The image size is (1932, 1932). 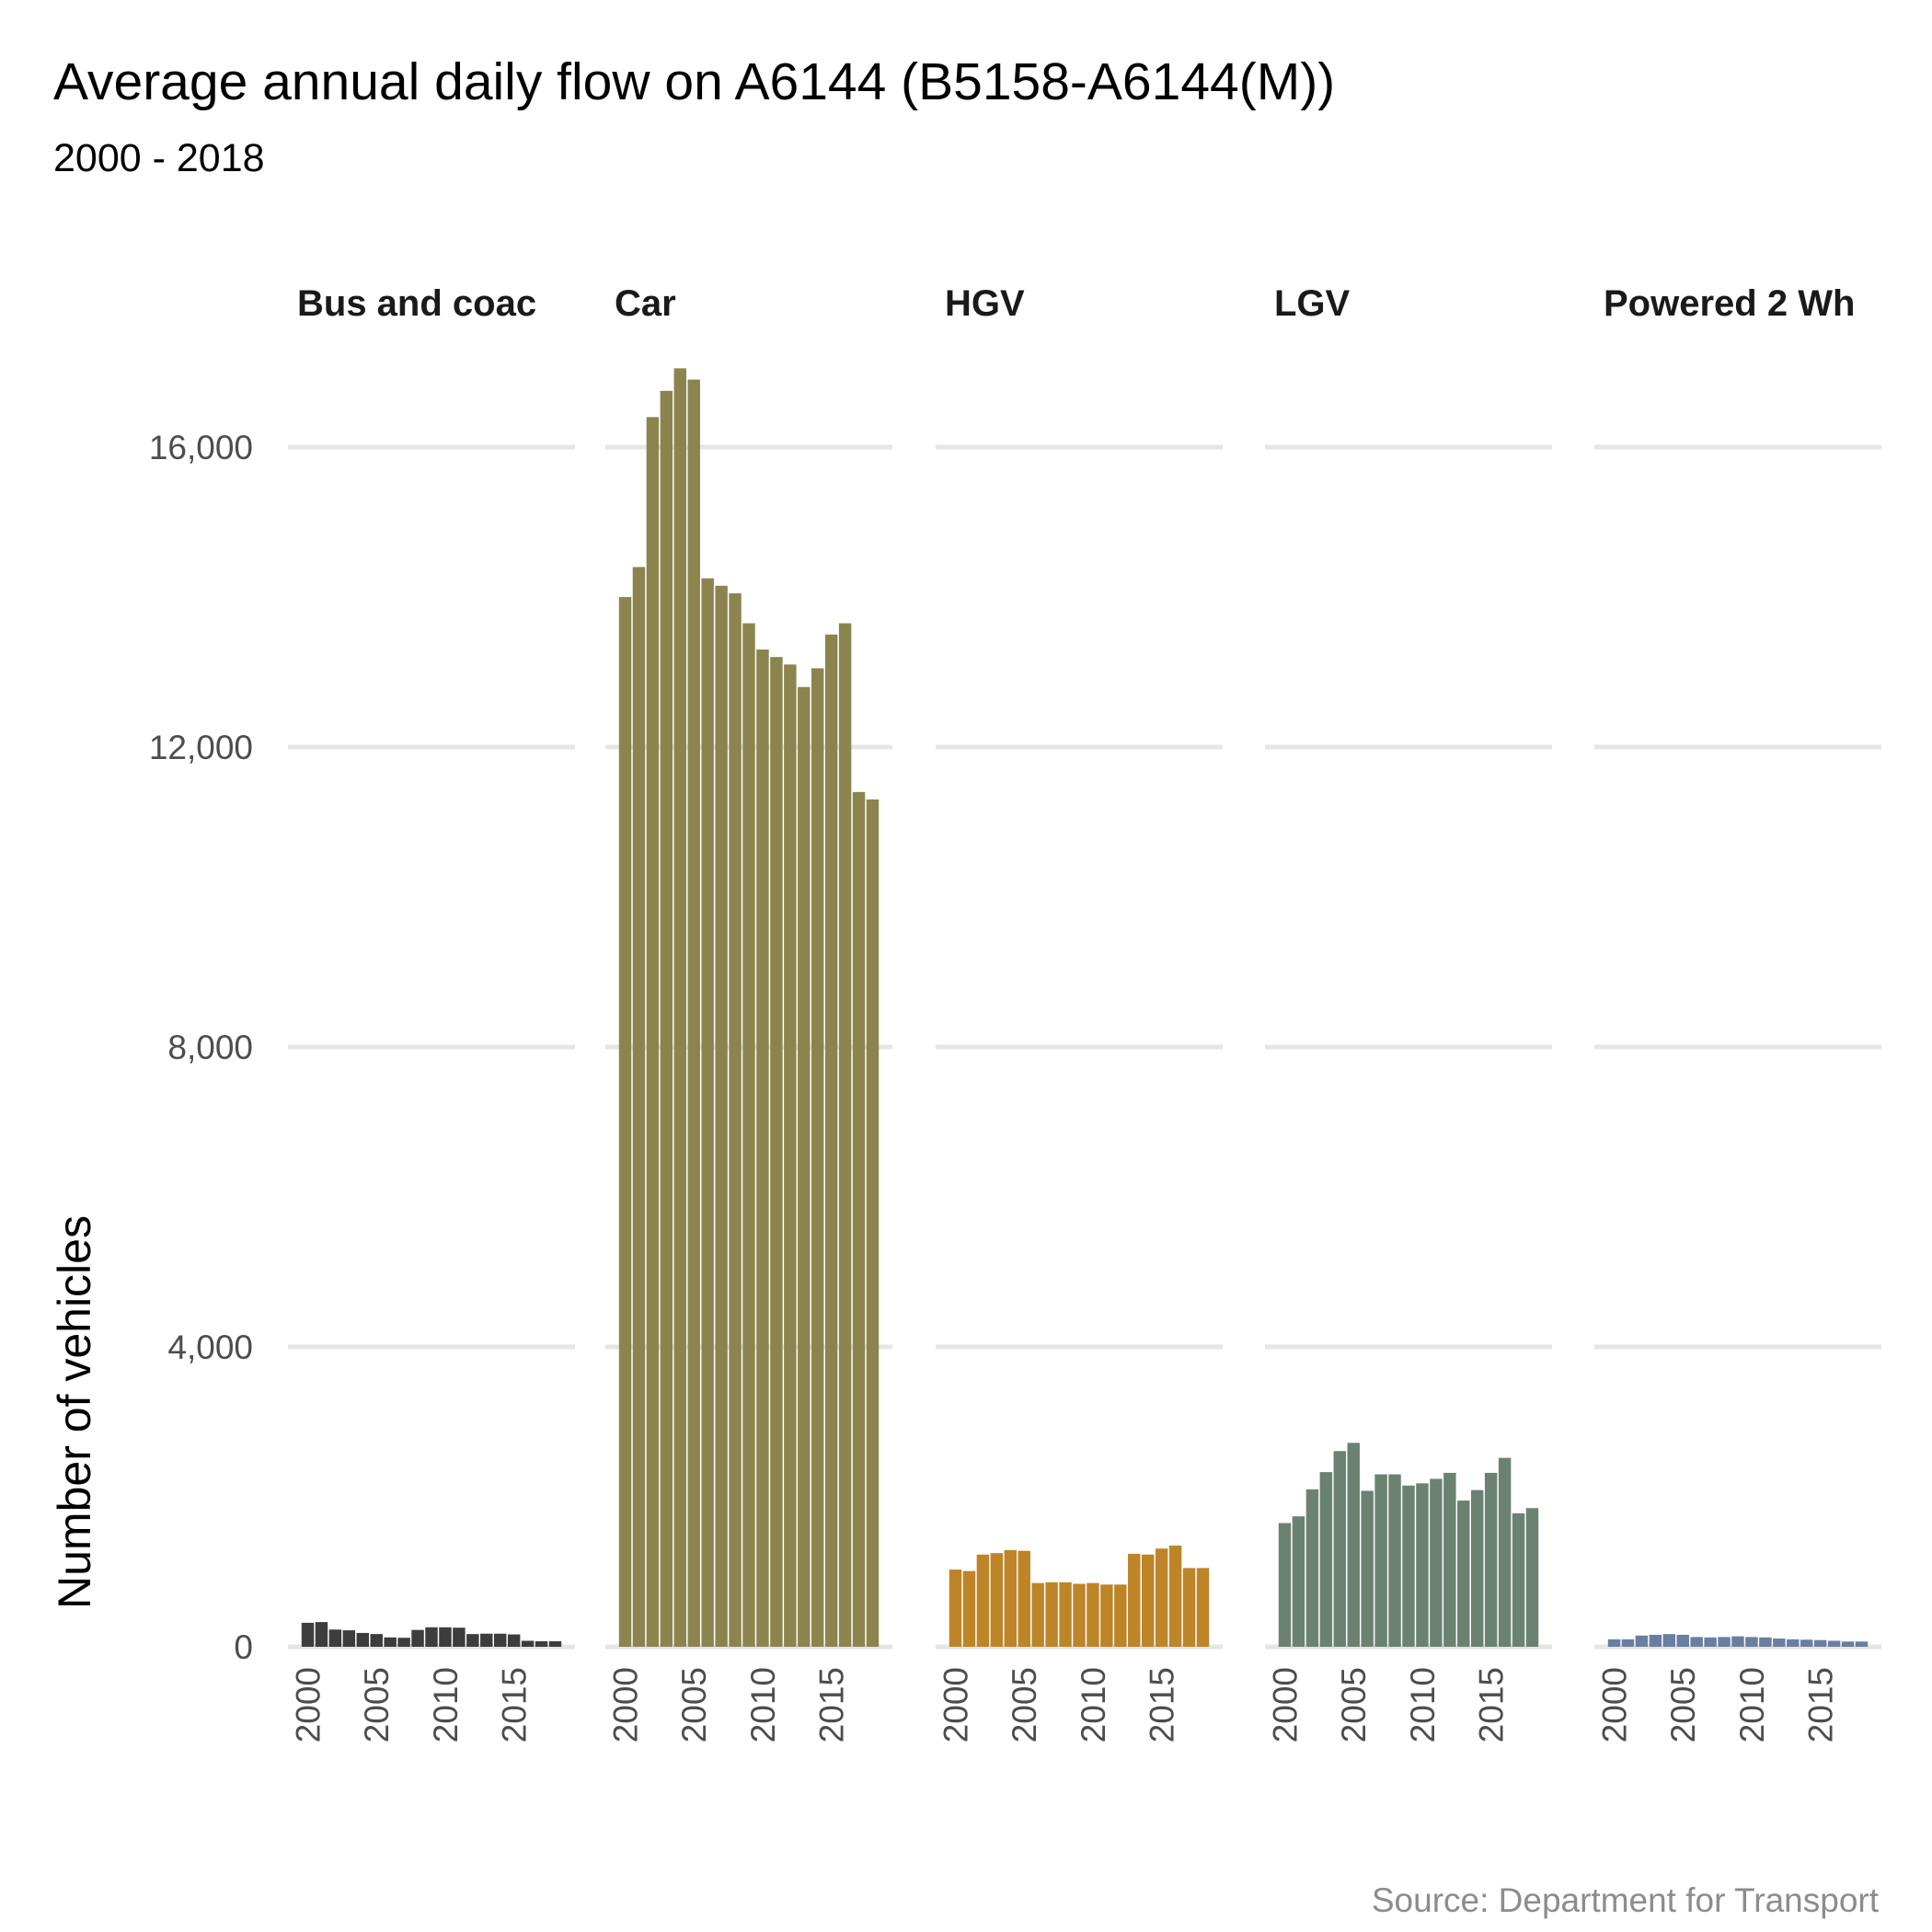 What do you see at coordinates (1353, 1545) in the screenshot?
I see `bar-lgv-2005` at bounding box center [1353, 1545].